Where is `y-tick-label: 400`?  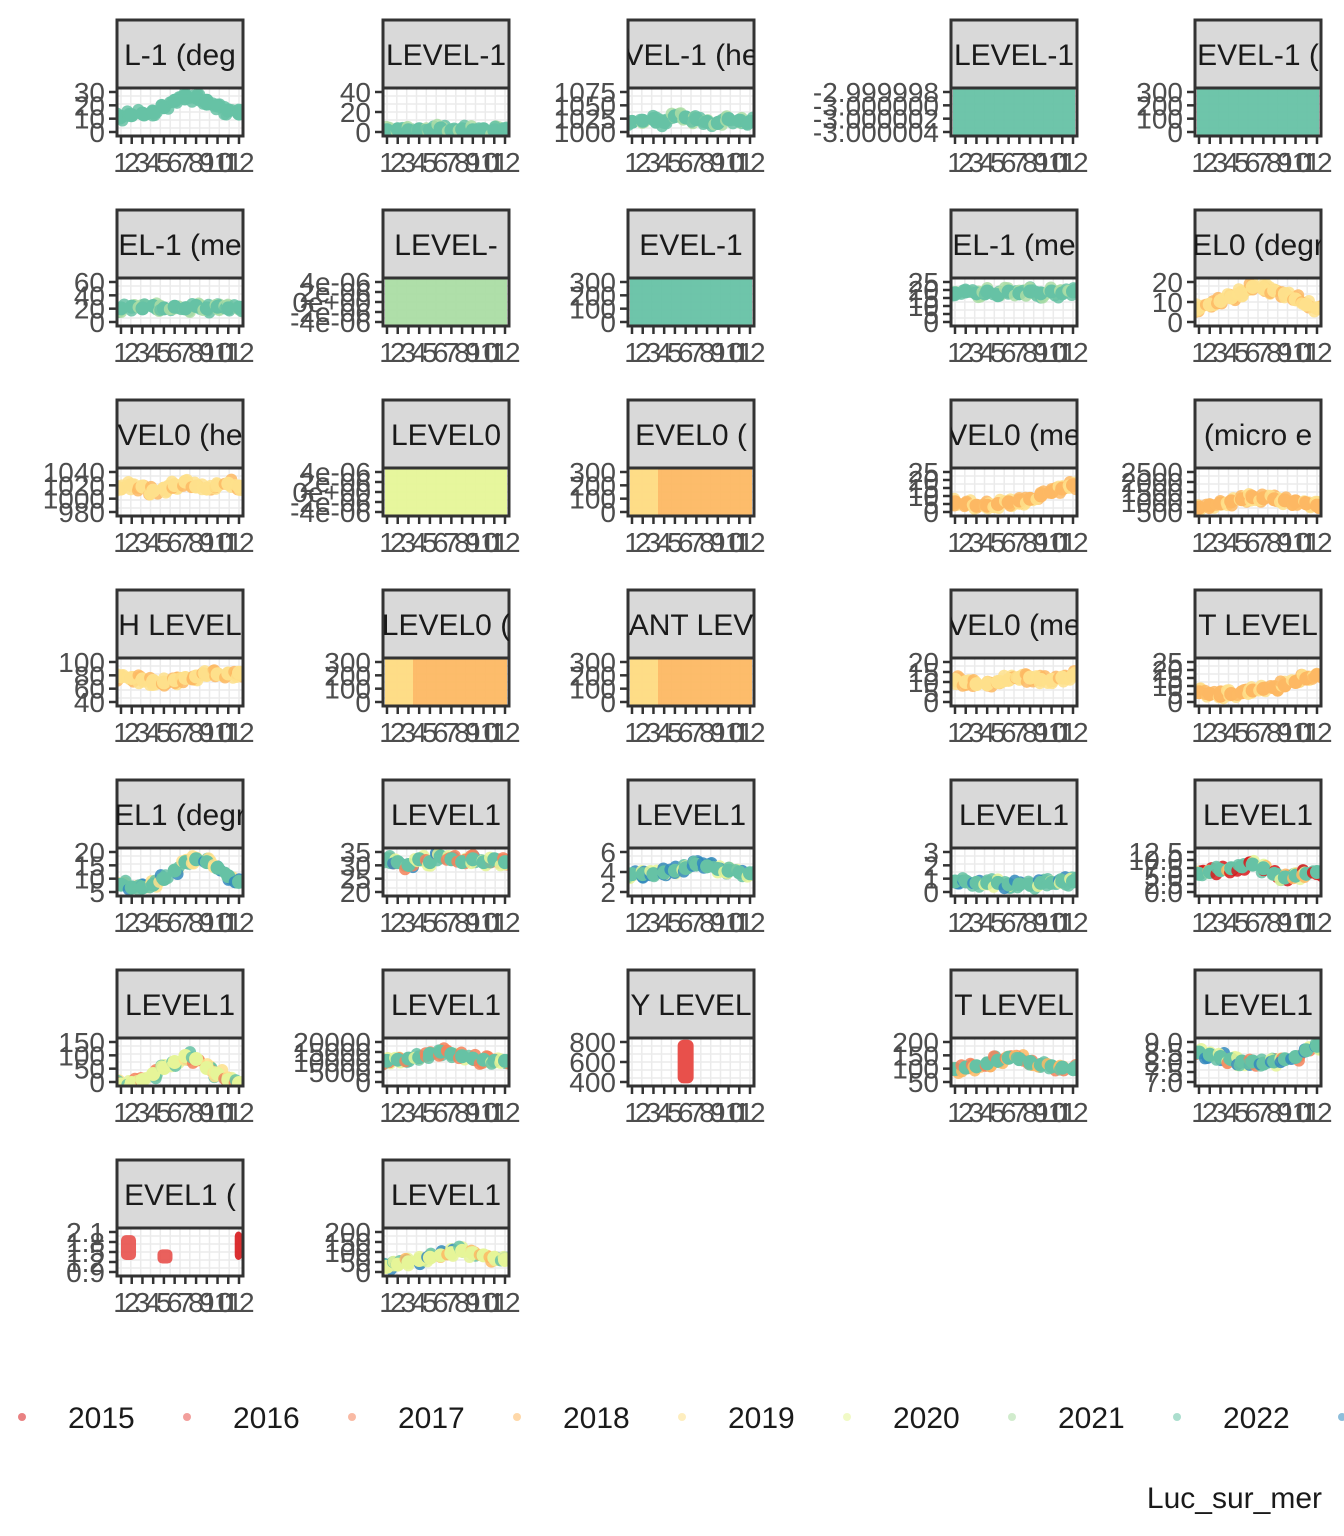
y-tick-label: 400 is located at coordinates (592, 1082).